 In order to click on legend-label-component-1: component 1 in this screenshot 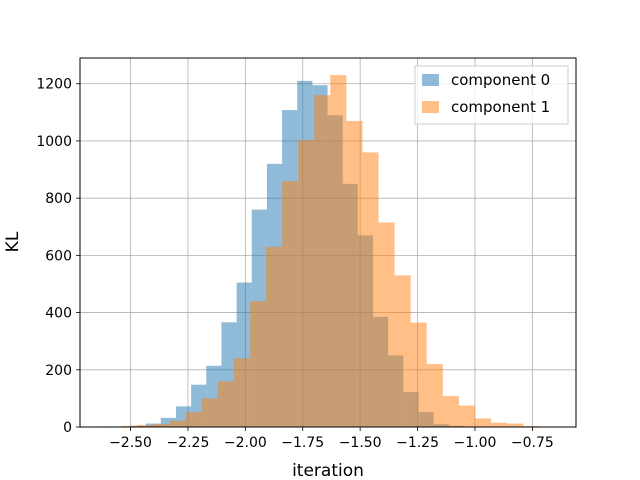, I will do `click(500, 107)`.